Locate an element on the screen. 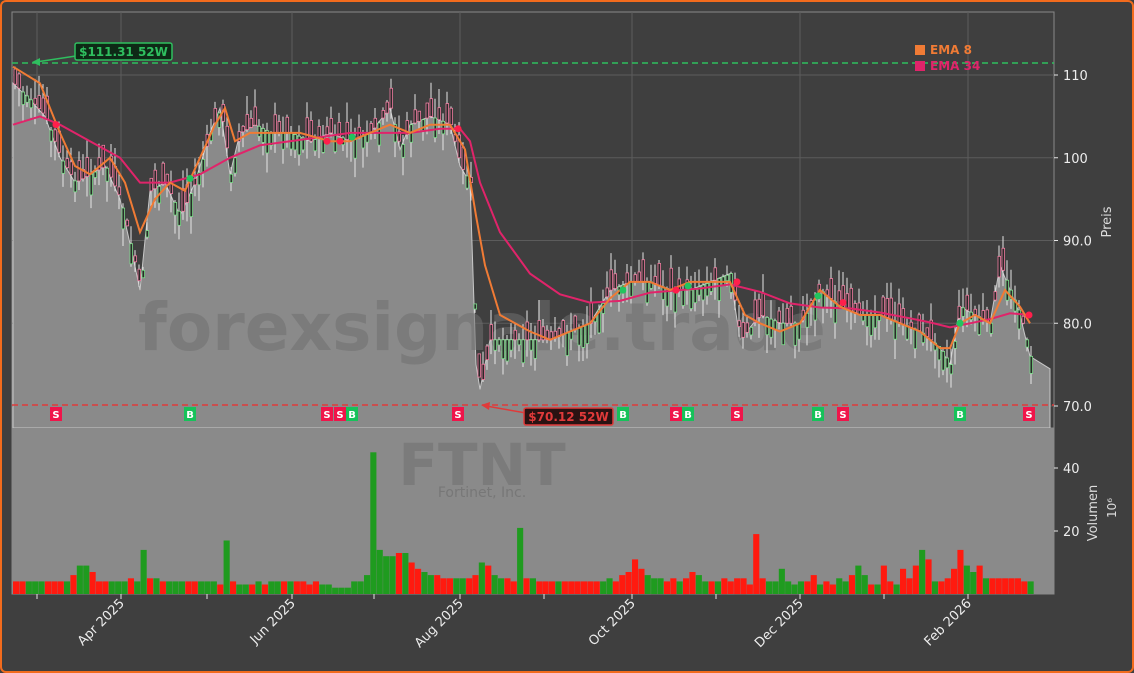 The image size is (1134, 673). low-52w-label: $70.12 52W is located at coordinates (568, 417).